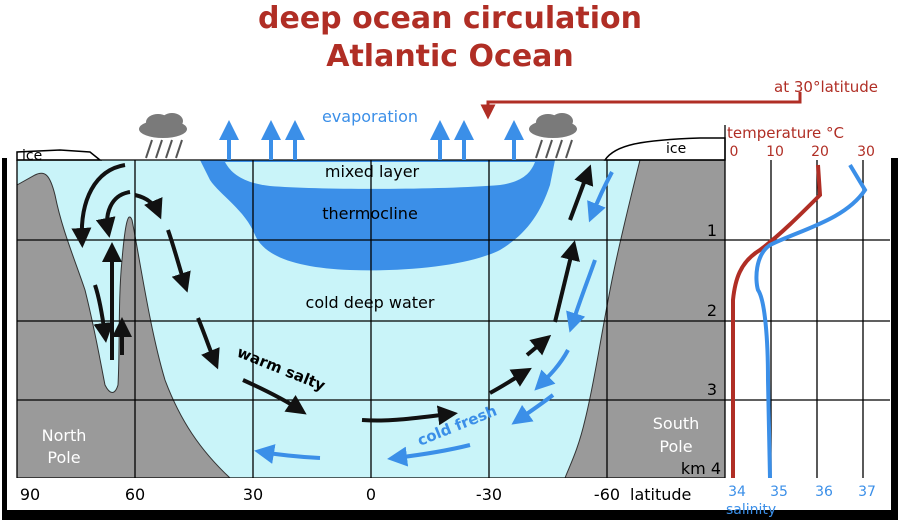 This screenshot has width=900, height=522. Describe the element at coordinates (712, 230) in the screenshot. I see `depth-tick-1: 1` at that location.